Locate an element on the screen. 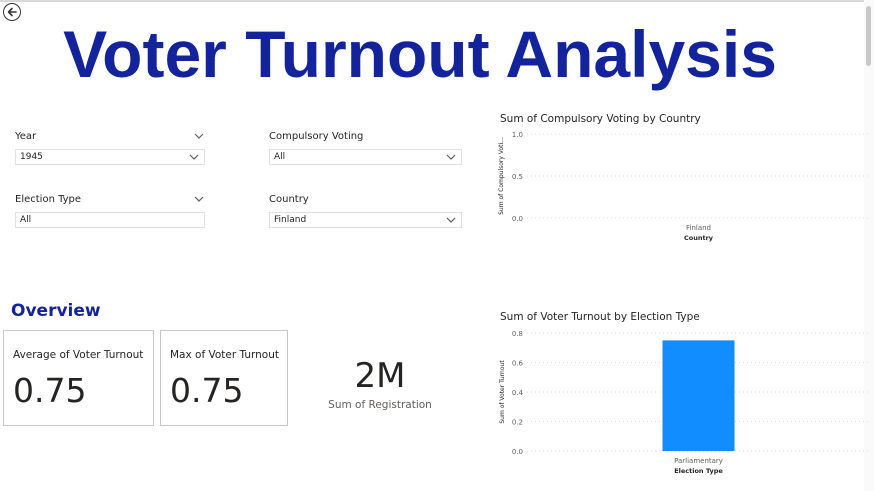 The image size is (874, 491). y-tick-label: 0.2 is located at coordinates (517, 423).